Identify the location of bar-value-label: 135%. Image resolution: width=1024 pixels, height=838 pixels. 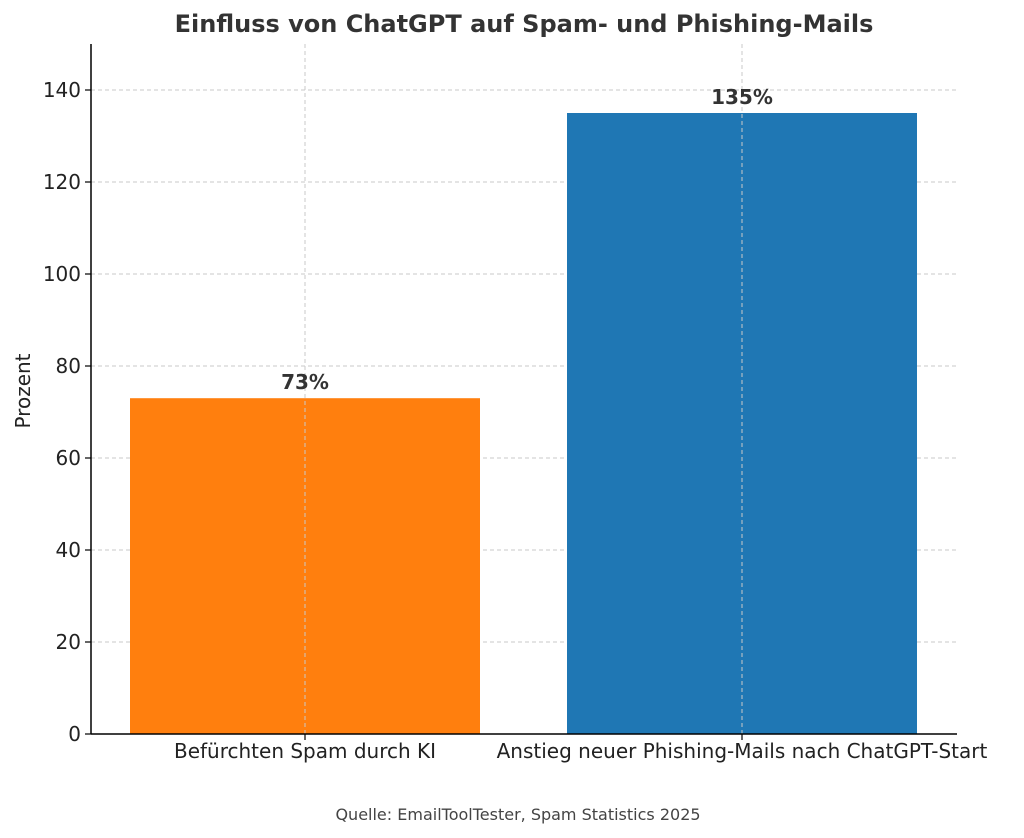
(742, 97).